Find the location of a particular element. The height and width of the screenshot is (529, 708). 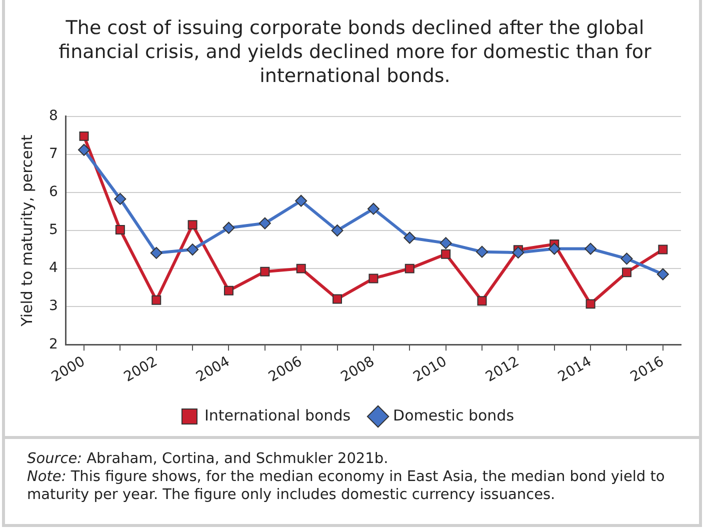

legend-label: Domestic bonds is located at coordinates (453, 415).